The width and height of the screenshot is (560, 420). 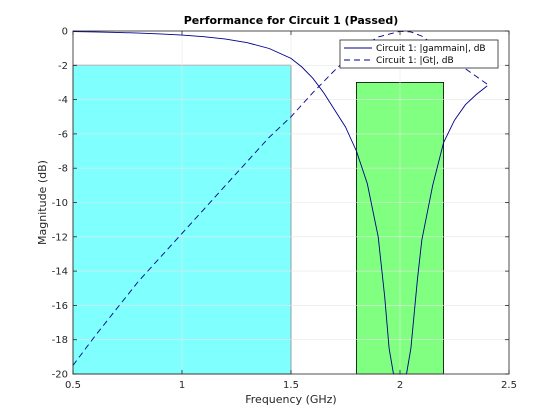 What do you see at coordinates (42, 202) in the screenshot?
I see `y-axis-label: Magnitude (dB)` at bounding box center [42, 202].